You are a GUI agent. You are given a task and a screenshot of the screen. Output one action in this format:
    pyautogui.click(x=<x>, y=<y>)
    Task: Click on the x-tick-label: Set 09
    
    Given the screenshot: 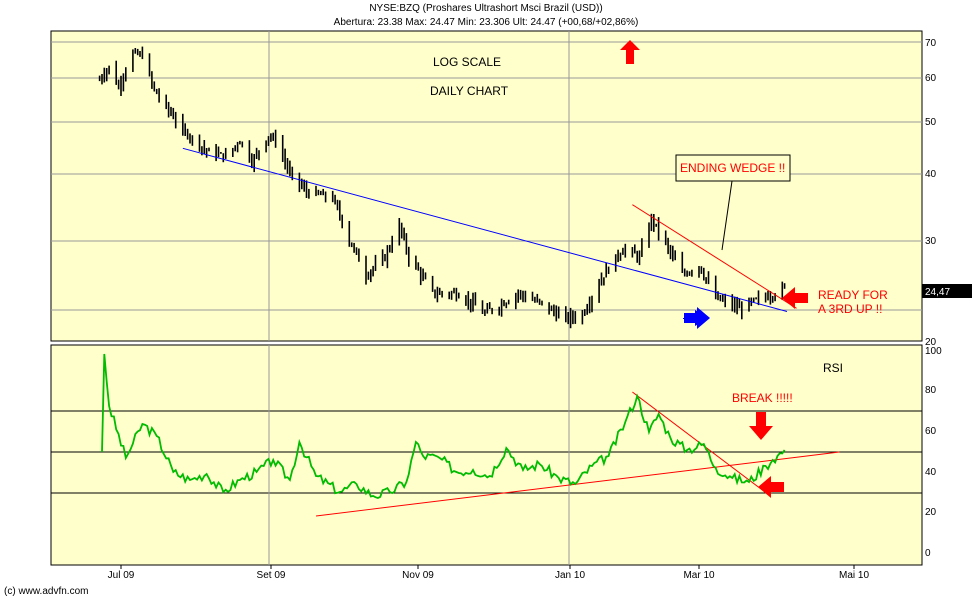 What is the action you would take?
    pyautogui.click(x=271, y=575)
    